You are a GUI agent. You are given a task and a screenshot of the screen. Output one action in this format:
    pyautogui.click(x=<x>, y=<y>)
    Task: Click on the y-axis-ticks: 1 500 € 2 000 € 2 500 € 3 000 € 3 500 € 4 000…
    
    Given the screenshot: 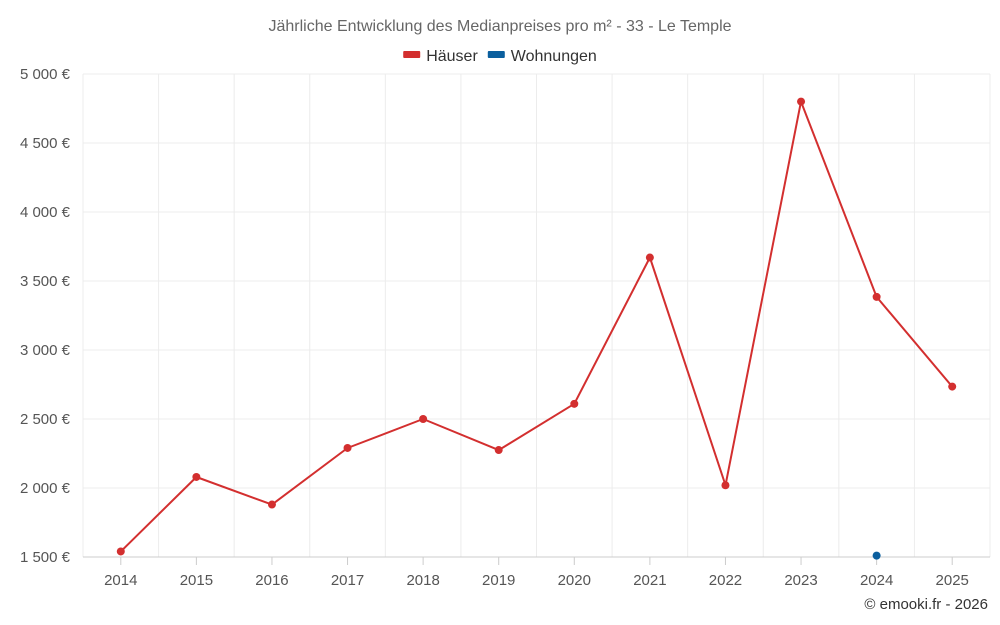 What is the action you would take?
    pyautogui.click(x=45, y=316)
    